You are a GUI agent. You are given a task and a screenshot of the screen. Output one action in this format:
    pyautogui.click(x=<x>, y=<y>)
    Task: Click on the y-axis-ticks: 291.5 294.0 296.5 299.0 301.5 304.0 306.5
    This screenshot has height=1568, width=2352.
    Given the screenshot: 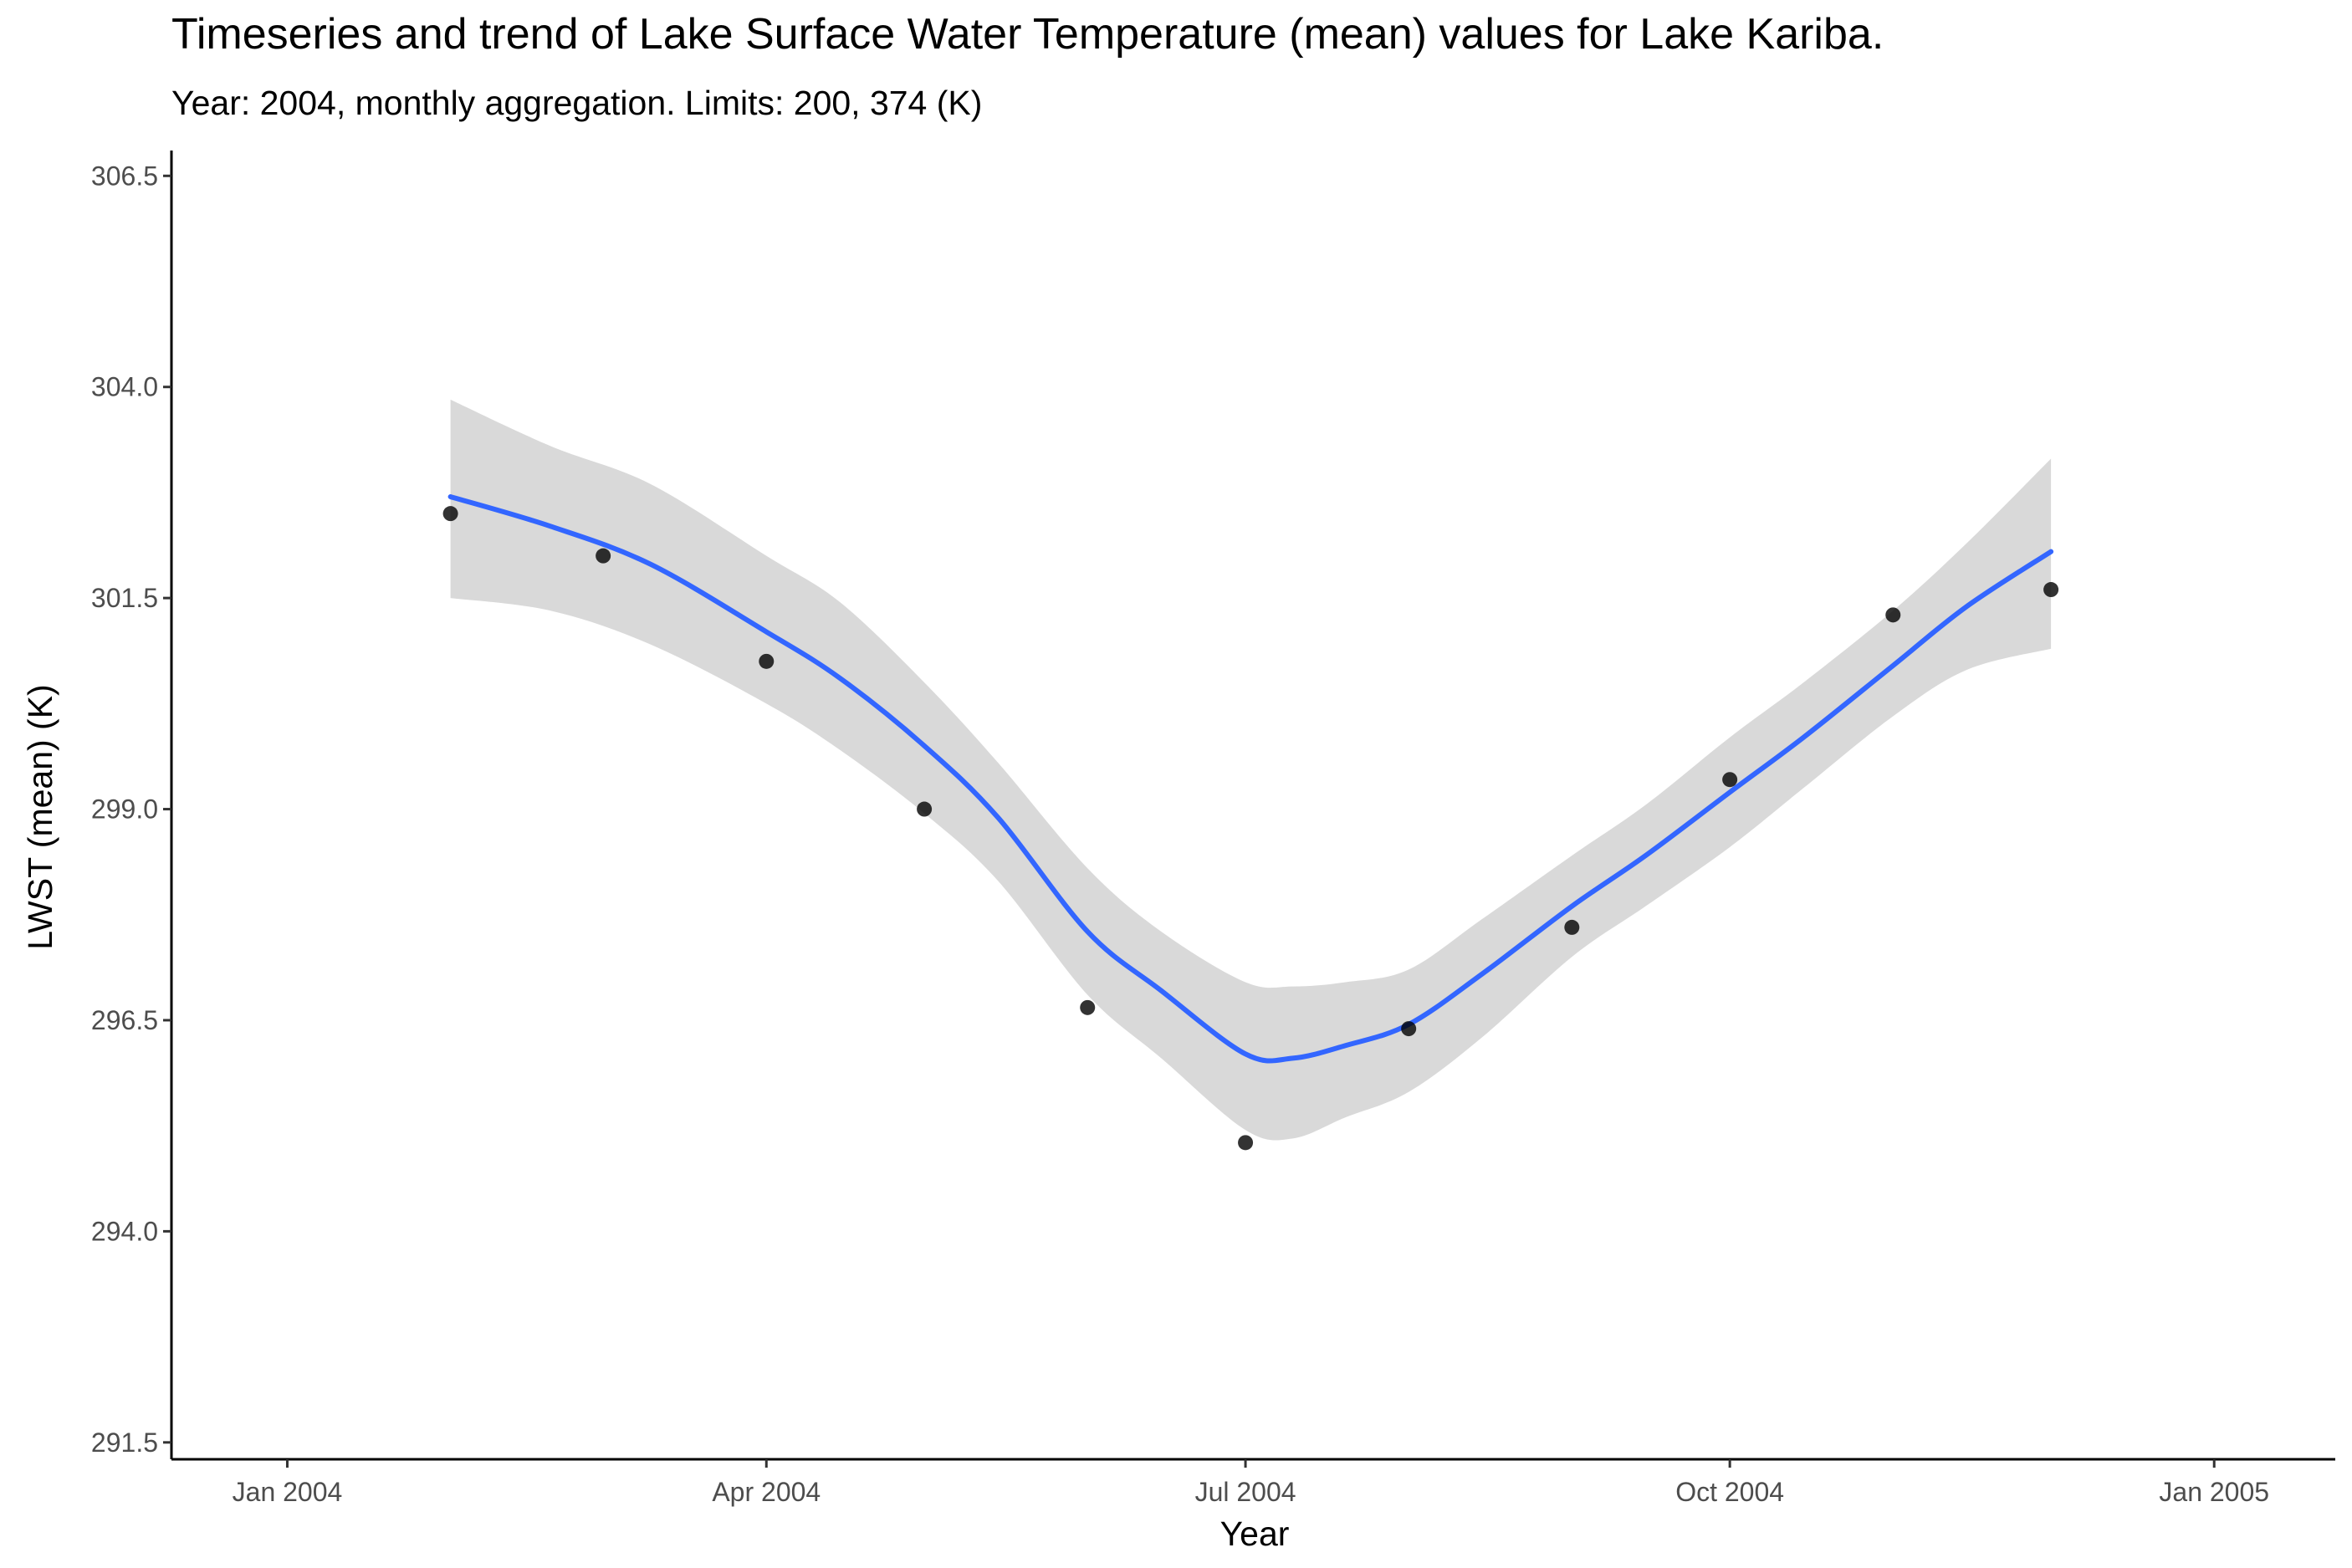 What is the action you would take?
    pyautogui.click(x=131, y=809)
    